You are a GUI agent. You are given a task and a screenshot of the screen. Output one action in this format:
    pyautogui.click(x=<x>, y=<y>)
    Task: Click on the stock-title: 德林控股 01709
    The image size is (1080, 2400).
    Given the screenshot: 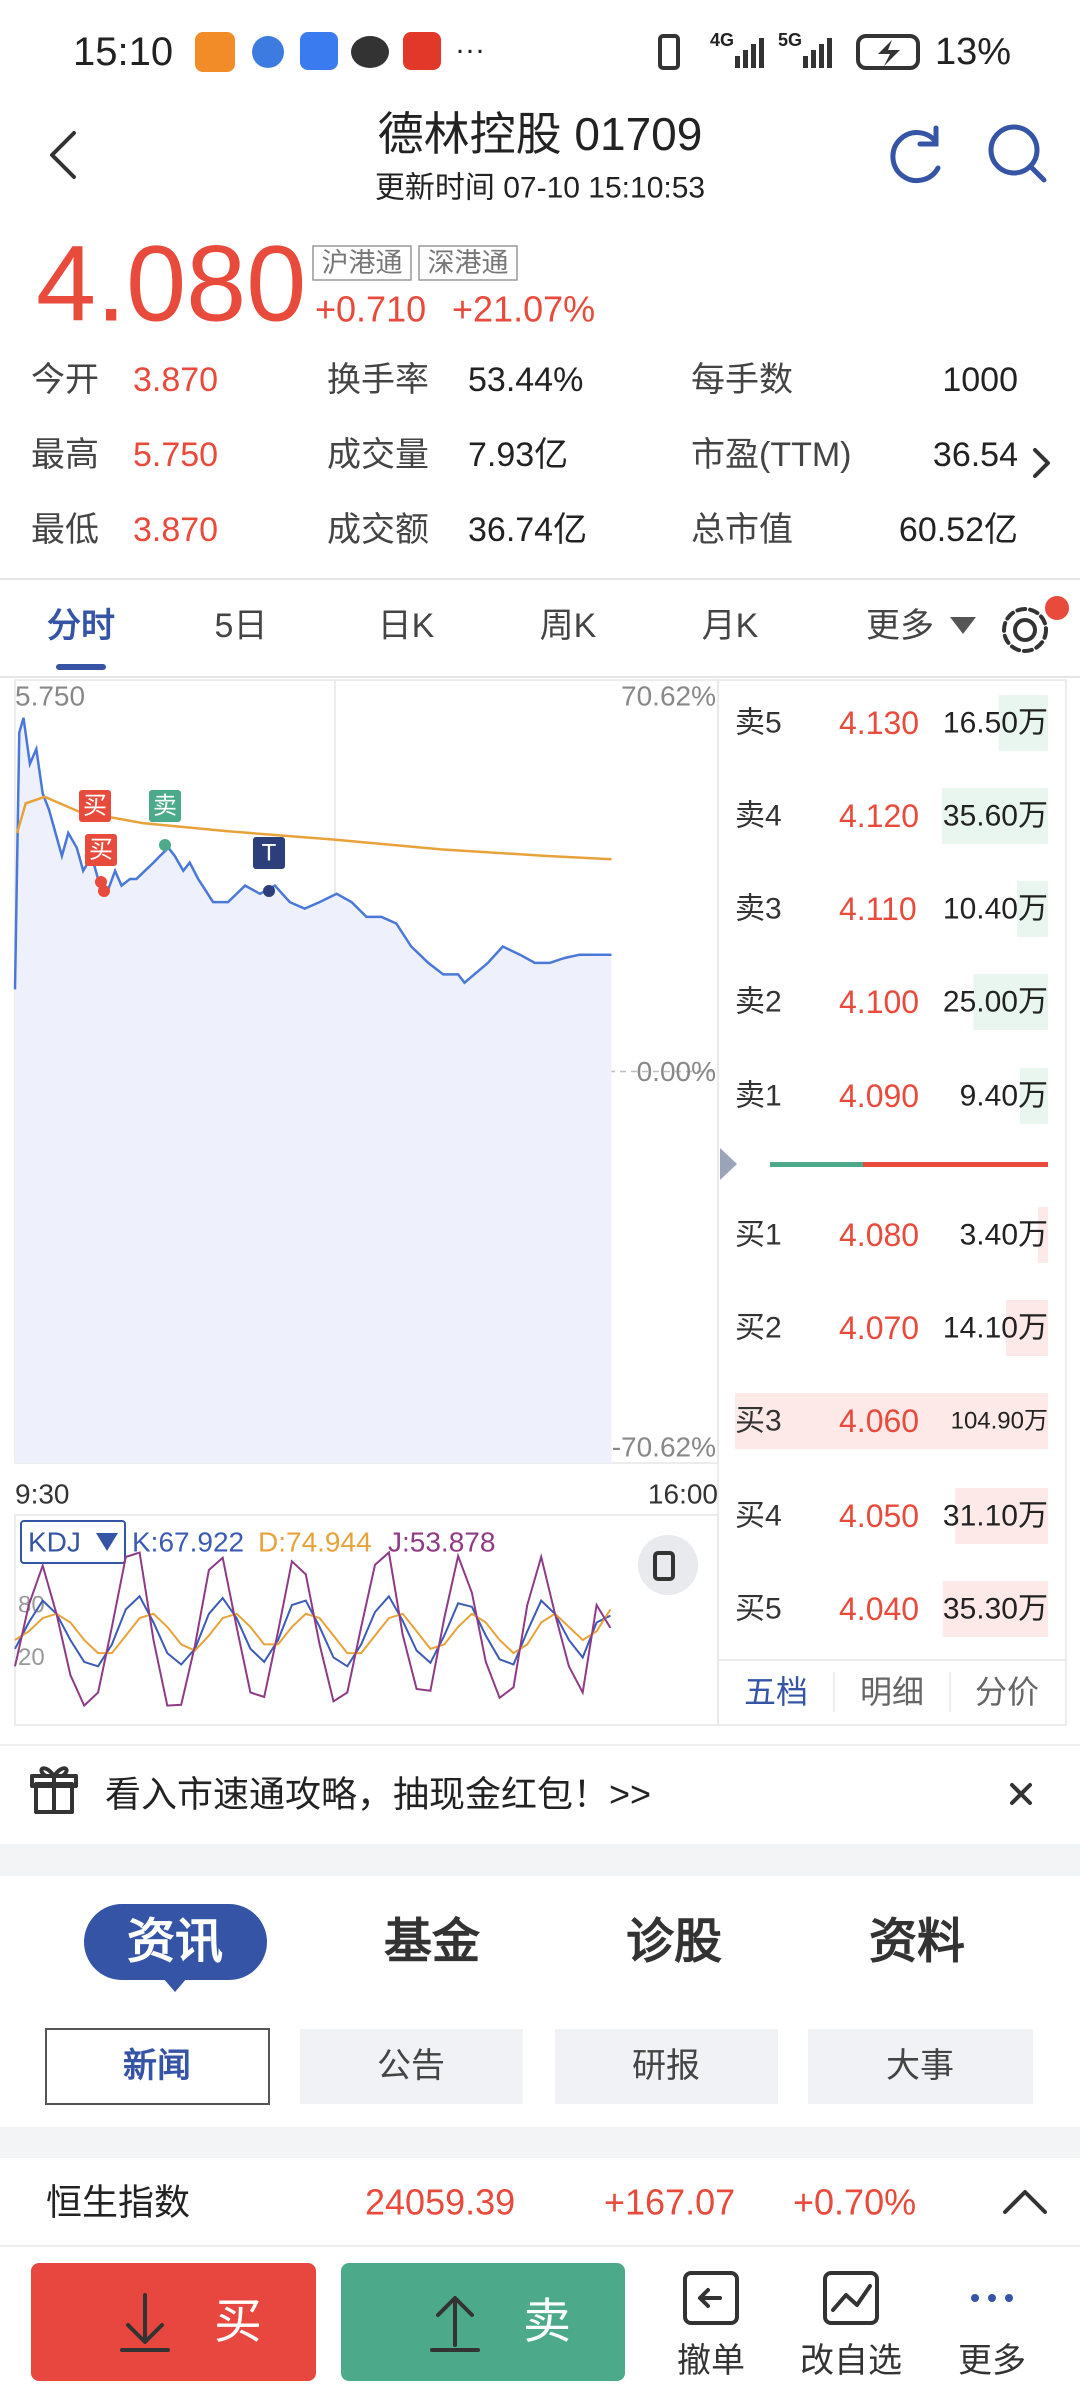 What is the action you would take?
    pyautogui.click(x=540, y=134)
    